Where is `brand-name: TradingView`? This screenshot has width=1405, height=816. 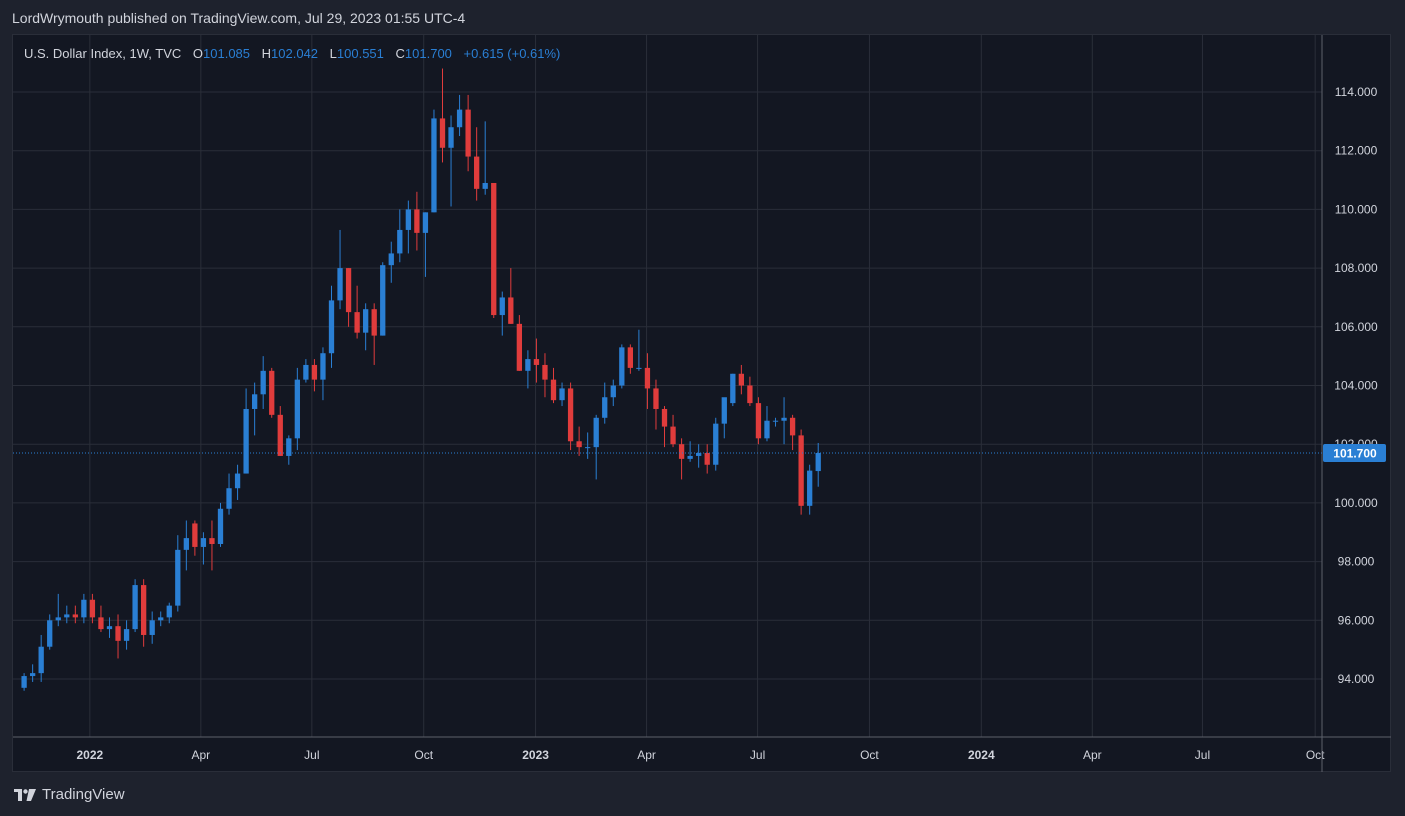
brand-name: TradingView is located at coordinates (83, 794).